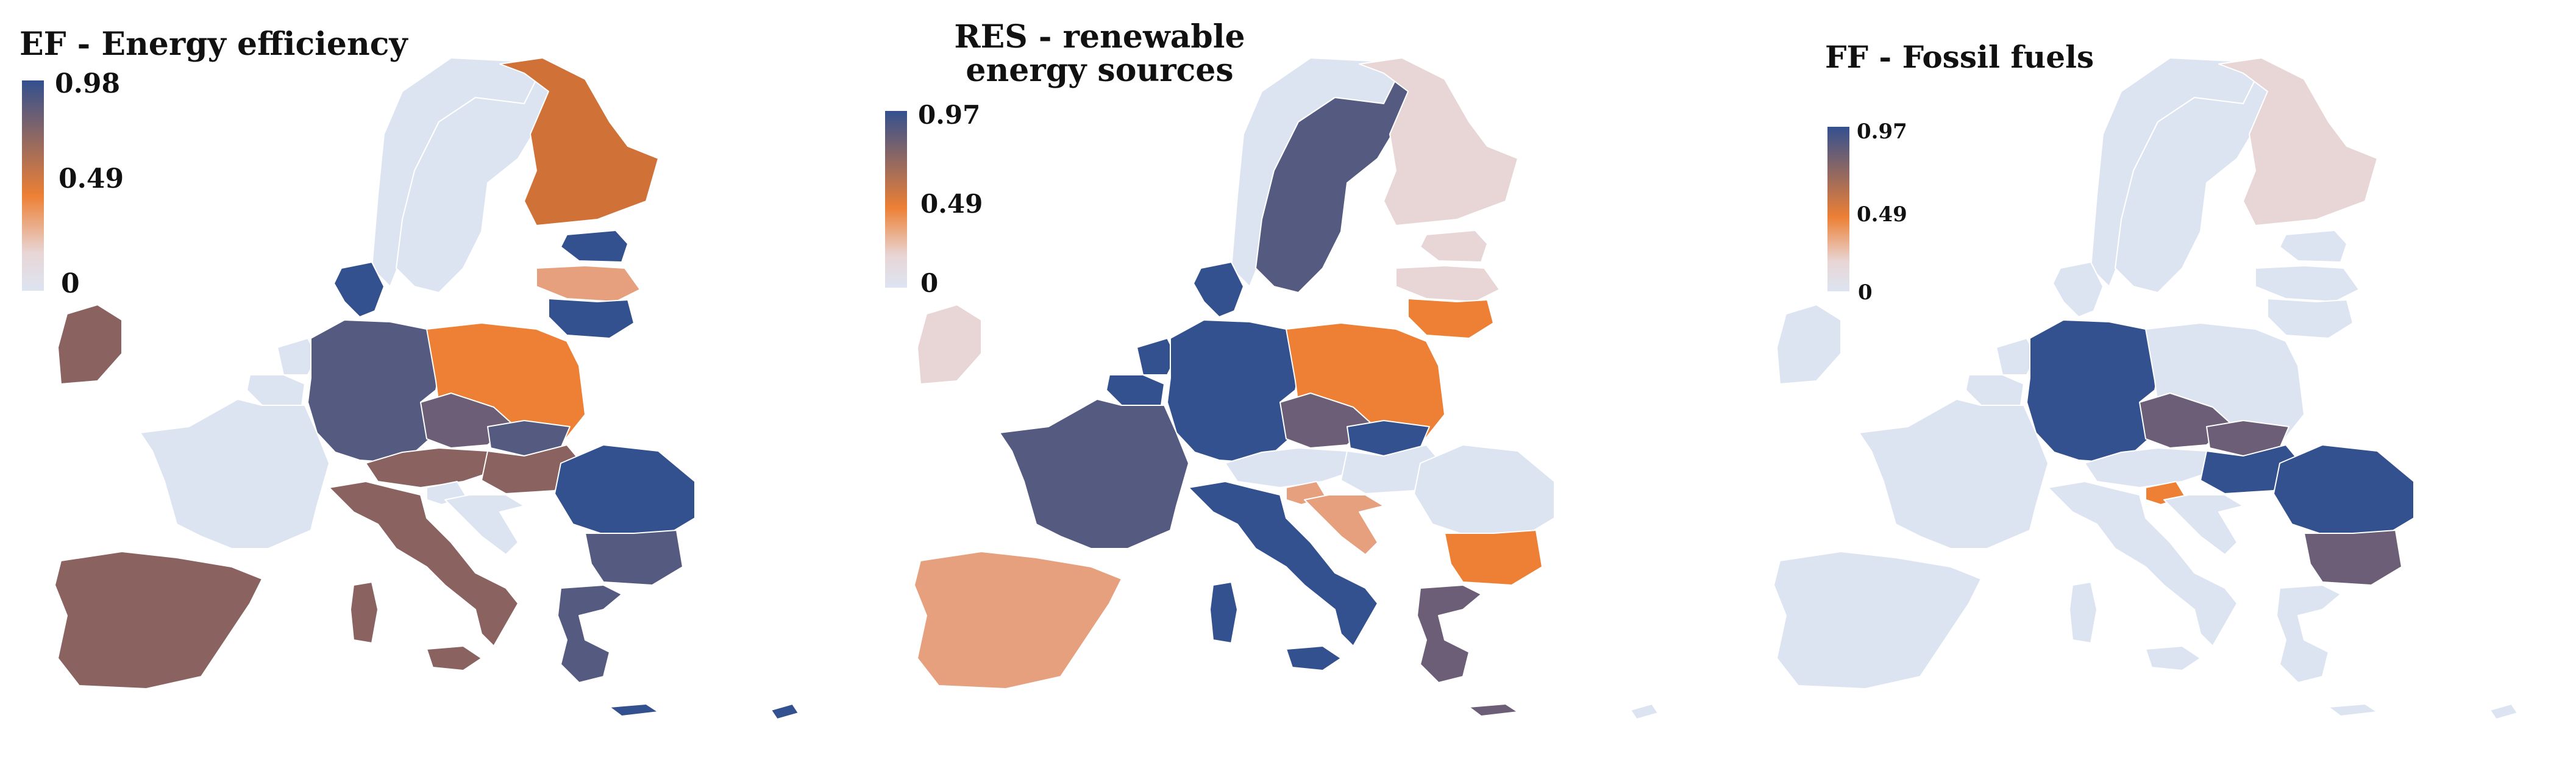 The width and height of the screenshot is (2576, 771). What do you see at coordinates (214, 44) in the screenshot?
I see `ef-title: EF - Energy efficiency` at bounding box center [214, 44].